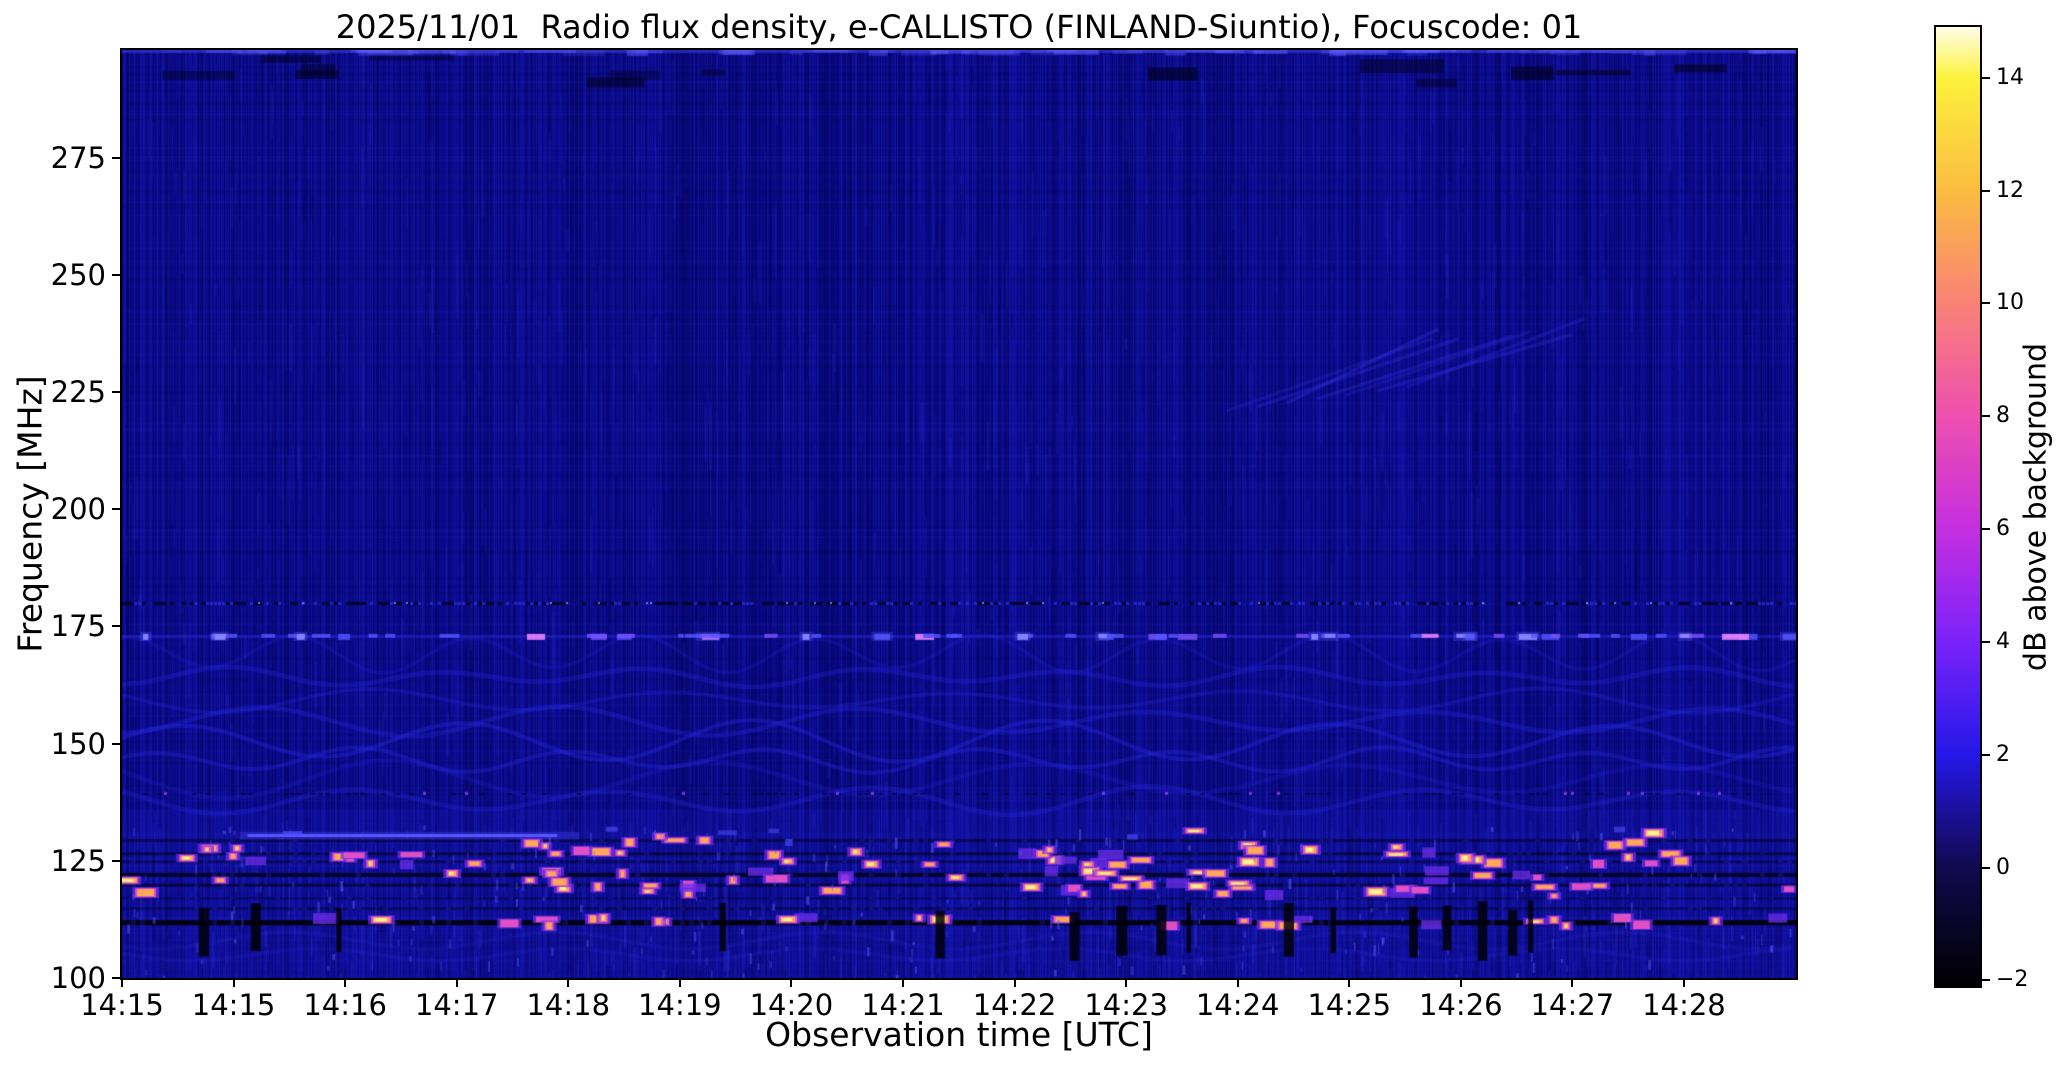 The height and width of the screenshot is (1067, 2066). Describe the element at coordinates (1684, 1005) in the screenshot. I see `x-tick-label: 14:28` at that location.